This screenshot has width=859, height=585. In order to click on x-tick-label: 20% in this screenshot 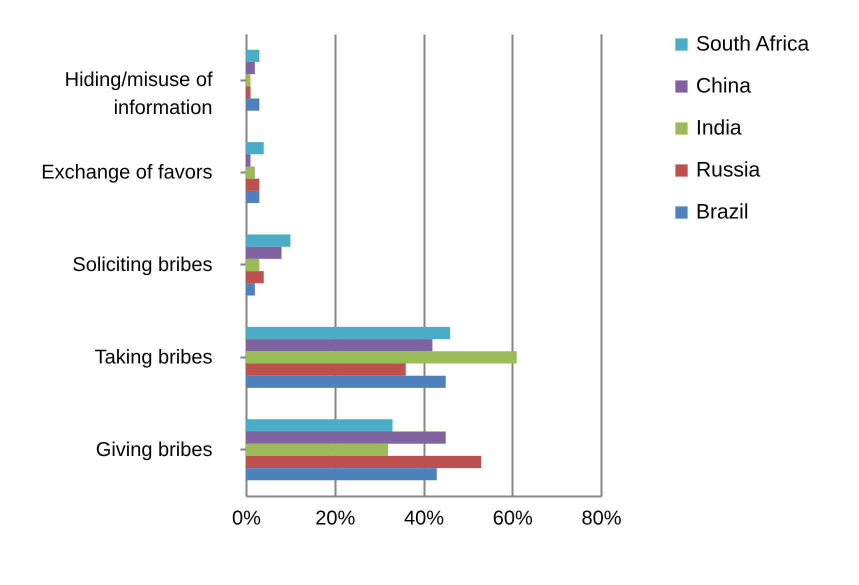, I will do `click(335, 519)`.